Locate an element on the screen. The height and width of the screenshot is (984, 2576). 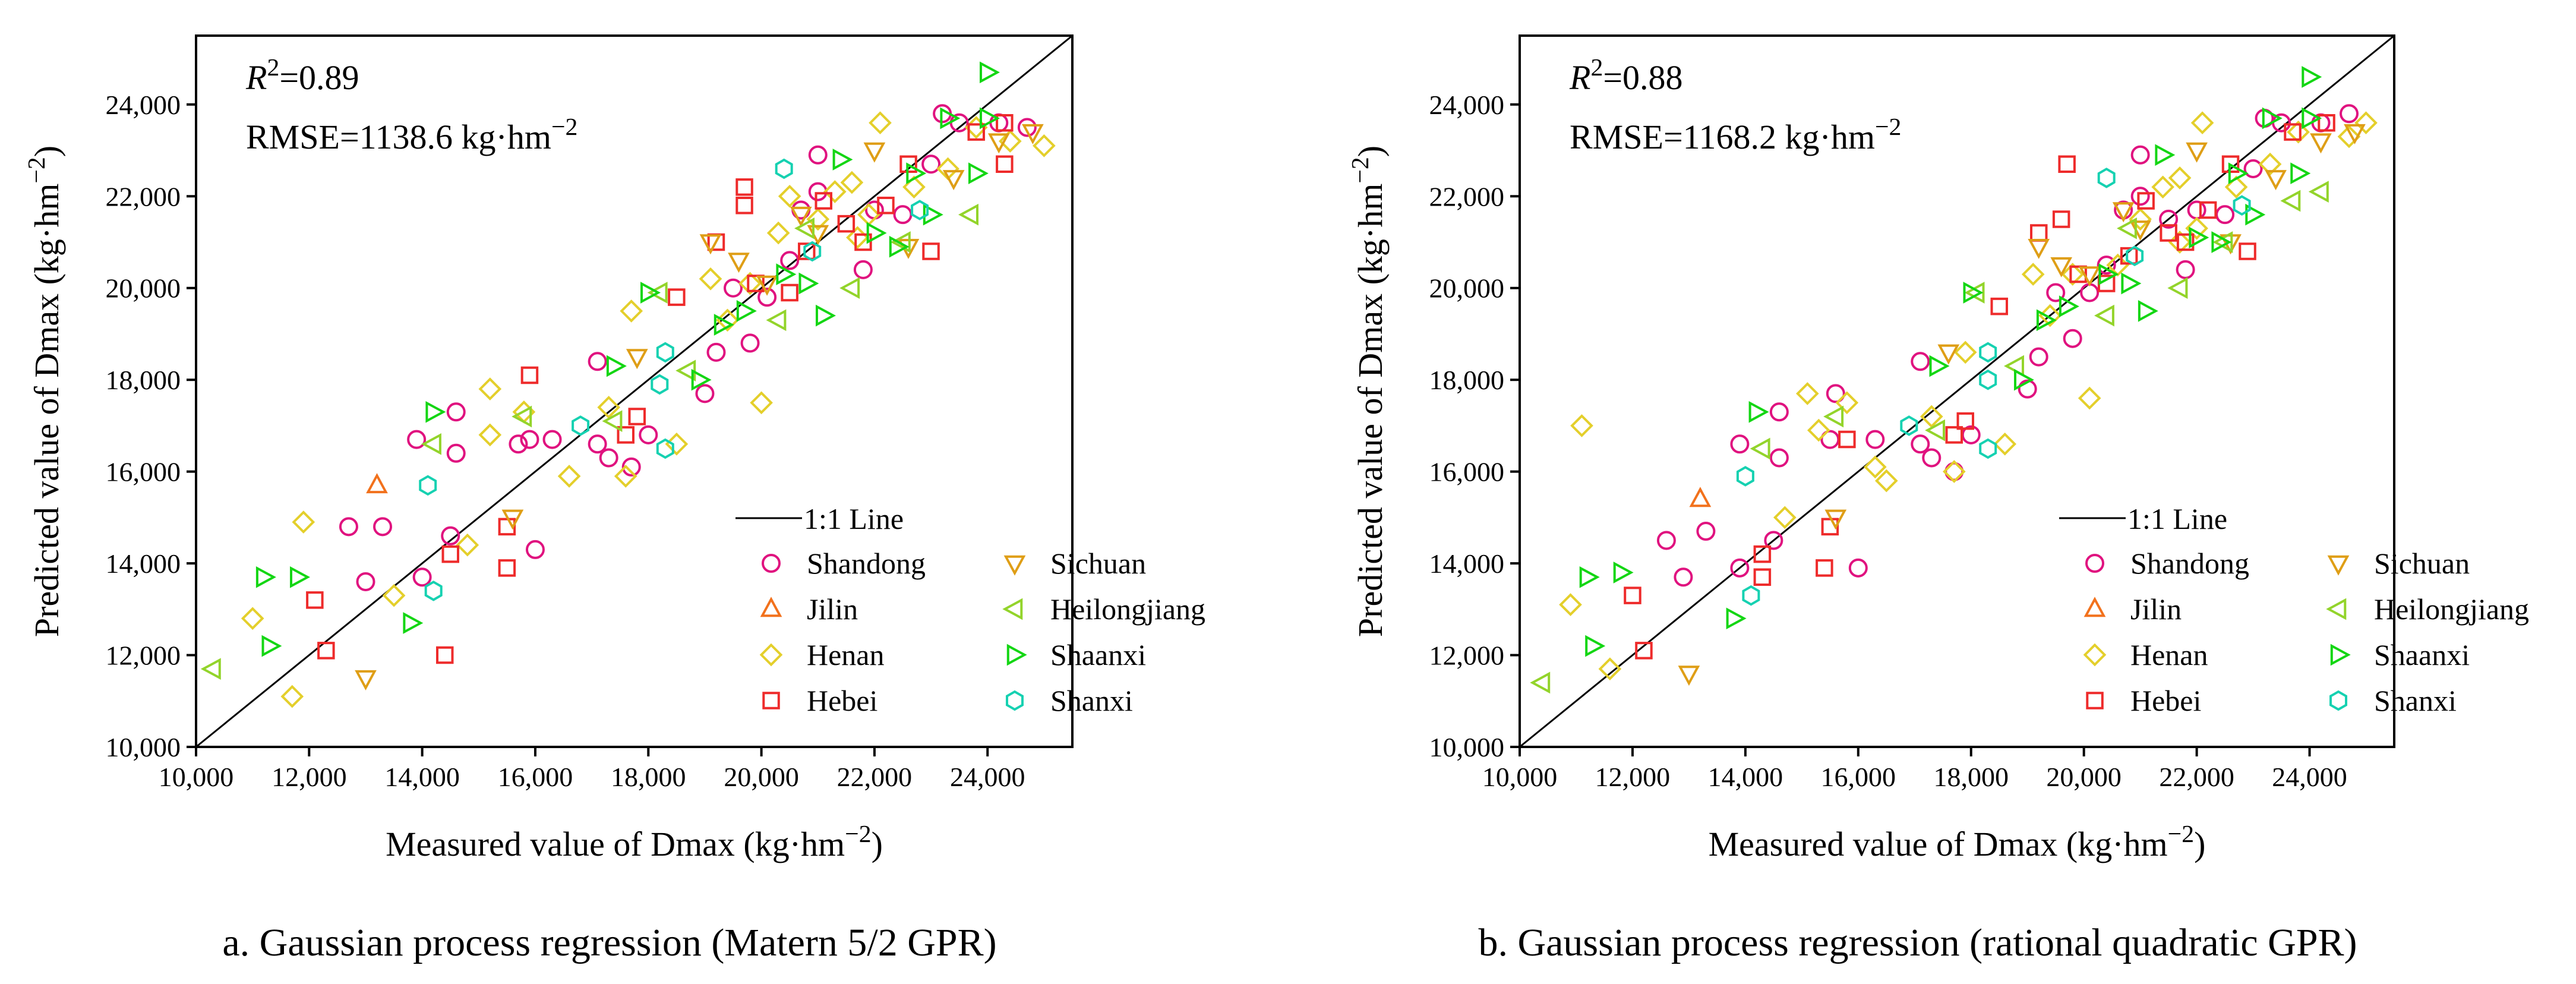
rmse-text: RMSE=1138.6 kg·hm−2 is located at coordinates (411, 134).